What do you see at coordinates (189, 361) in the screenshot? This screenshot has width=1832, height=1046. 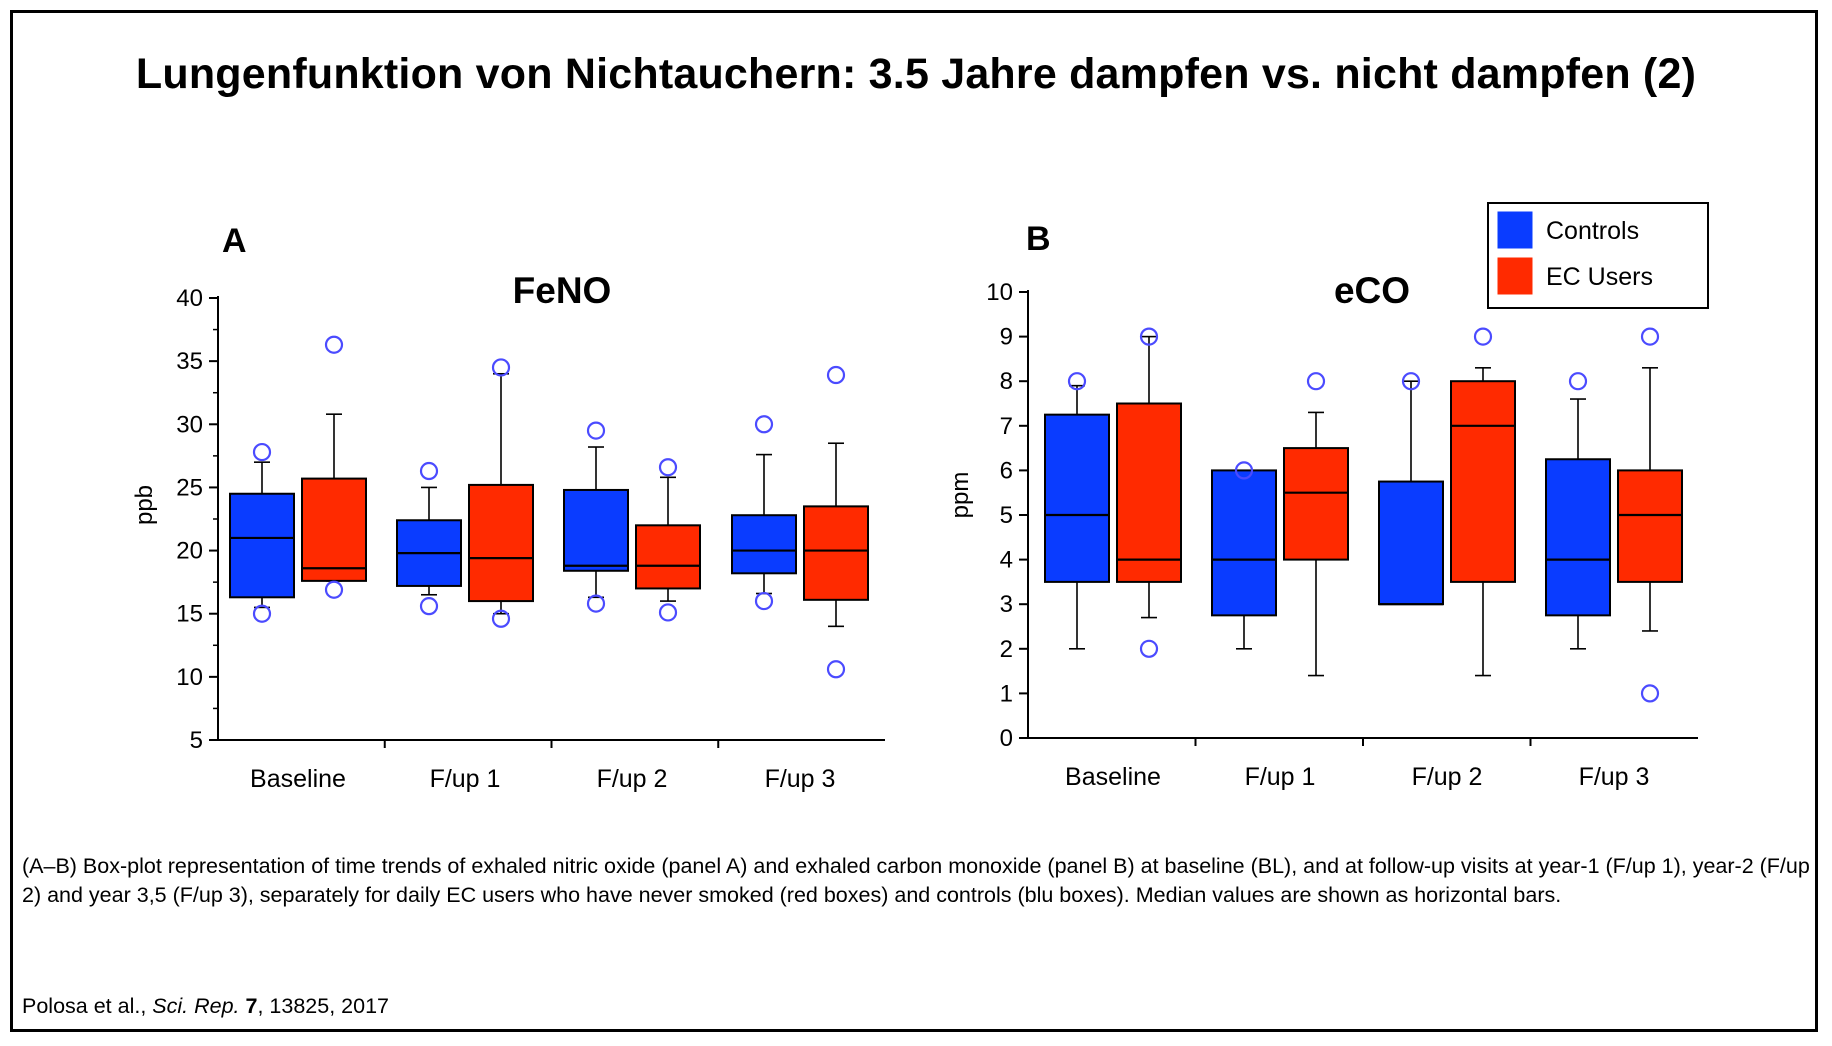 I see `y-tick-label: 35` at bounding box center [189, 361].